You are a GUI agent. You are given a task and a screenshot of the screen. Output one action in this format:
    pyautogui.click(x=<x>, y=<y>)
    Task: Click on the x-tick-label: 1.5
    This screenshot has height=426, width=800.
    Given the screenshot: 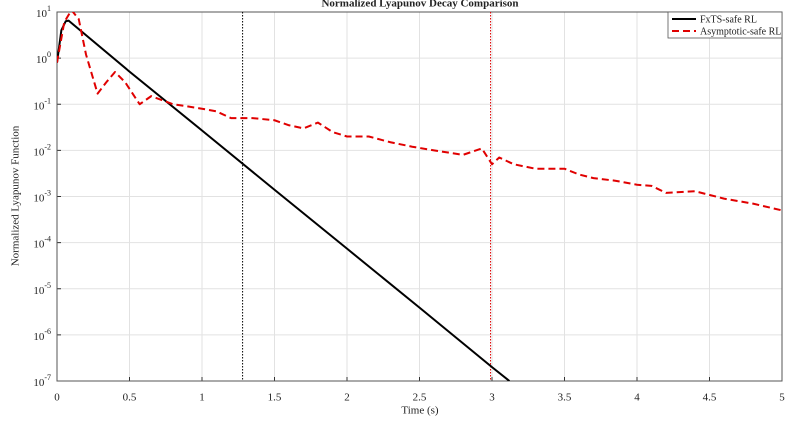 What is the action you would take?
    pyautogui.click(x=275, y=398)
    